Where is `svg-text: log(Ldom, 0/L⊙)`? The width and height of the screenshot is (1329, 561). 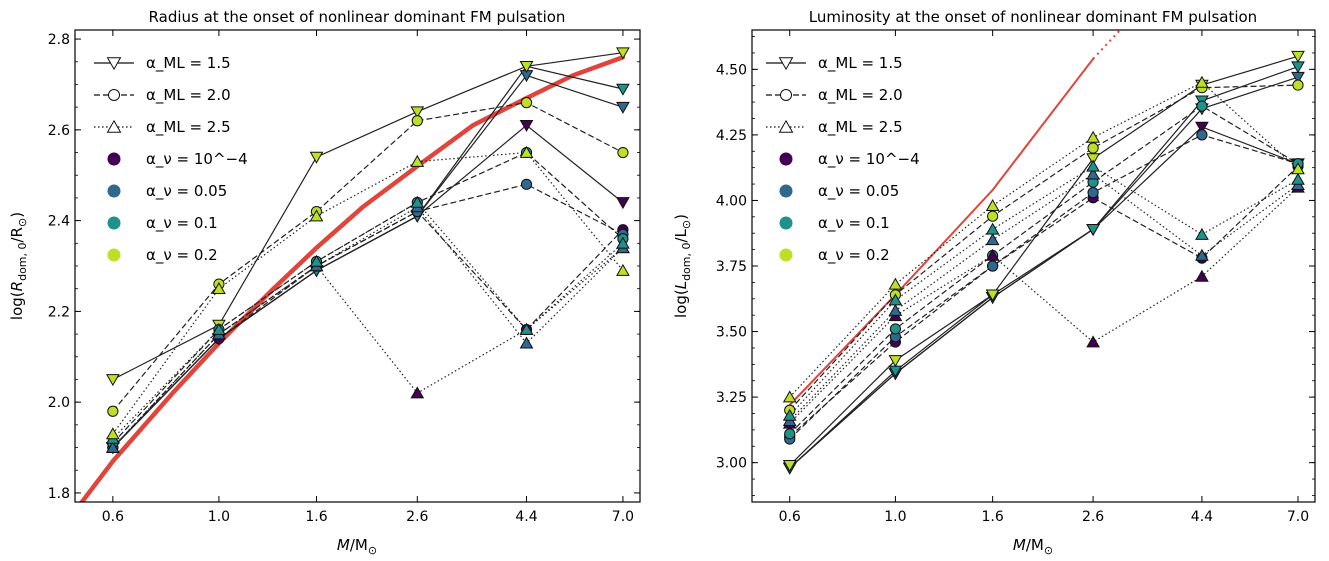 svg-text: log(Ldom, 0/L⊙) is located at coordinates (682, 266).